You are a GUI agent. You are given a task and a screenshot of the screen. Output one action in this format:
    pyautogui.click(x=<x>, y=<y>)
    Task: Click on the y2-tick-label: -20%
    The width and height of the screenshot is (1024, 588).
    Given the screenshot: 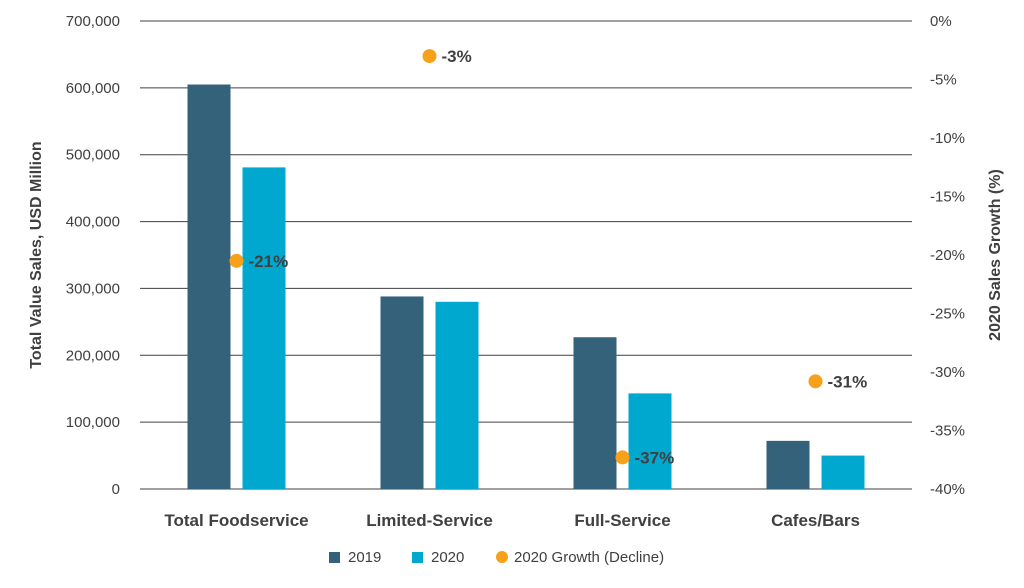 What is the action you would take?
    pyautogui.click(x=947, y=255)
    